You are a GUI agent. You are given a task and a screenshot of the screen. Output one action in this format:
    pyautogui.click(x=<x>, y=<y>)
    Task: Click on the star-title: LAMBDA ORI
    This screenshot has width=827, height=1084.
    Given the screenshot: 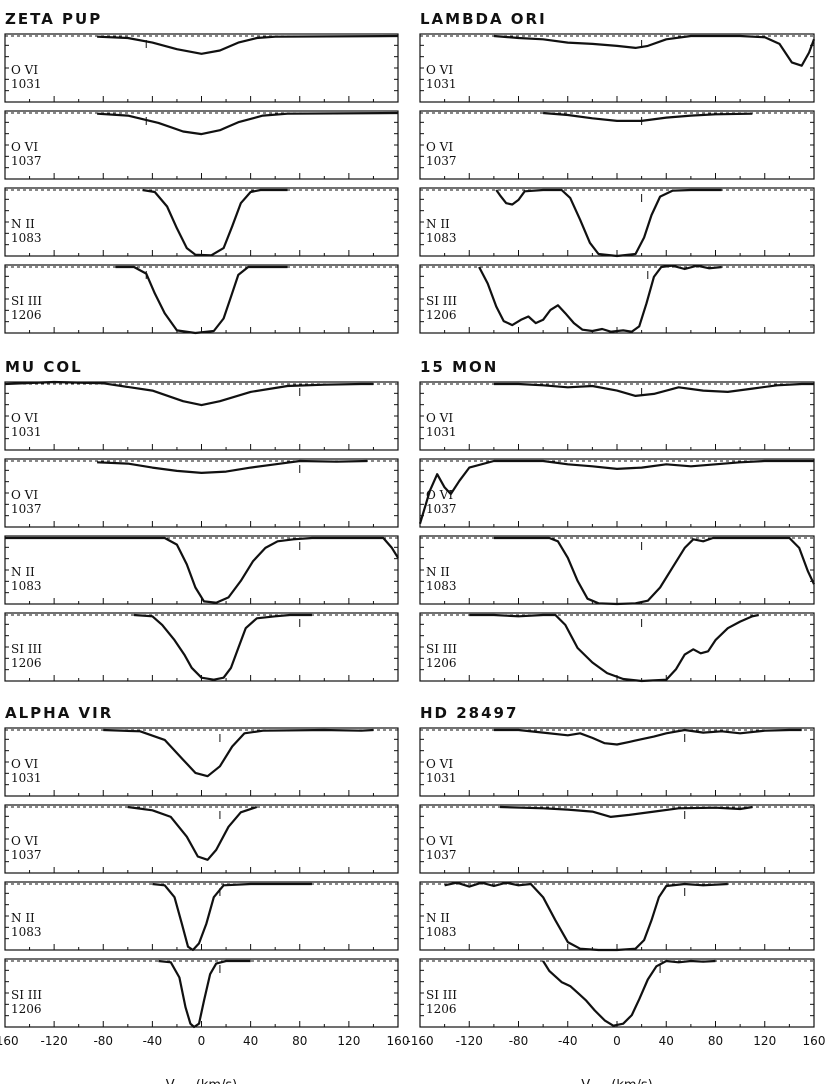 What is the action you would take?
    pyautogui.click(x=483, y=19)
    